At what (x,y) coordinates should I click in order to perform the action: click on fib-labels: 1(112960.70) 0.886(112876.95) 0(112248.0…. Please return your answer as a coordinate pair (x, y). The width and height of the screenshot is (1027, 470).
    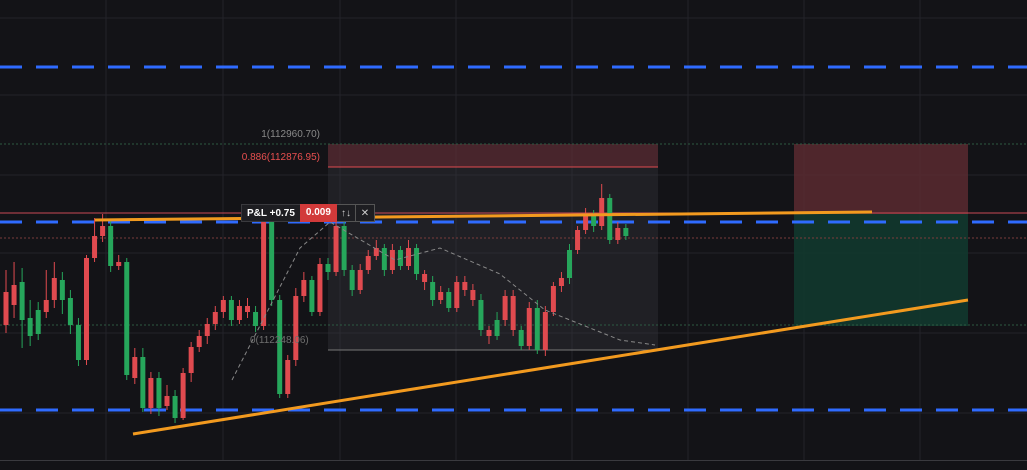
    Looking at the image, I should click on (281, 237).